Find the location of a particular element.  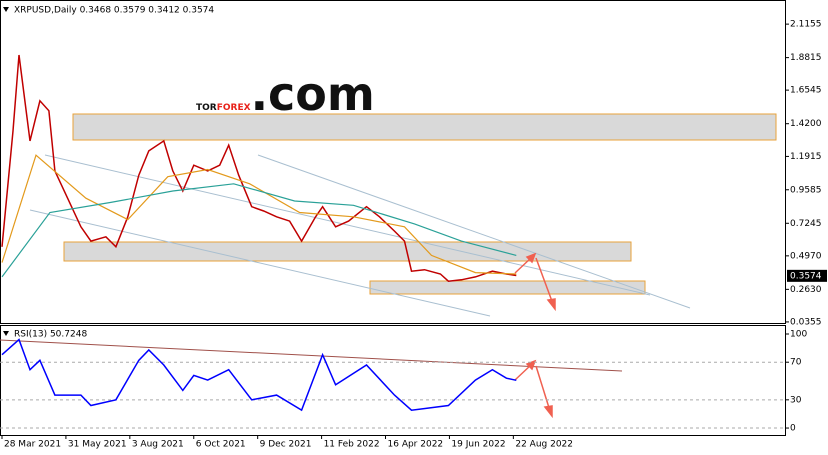

x-tick-label: 3 Aug 2021 is located at coordinates (158, 445).